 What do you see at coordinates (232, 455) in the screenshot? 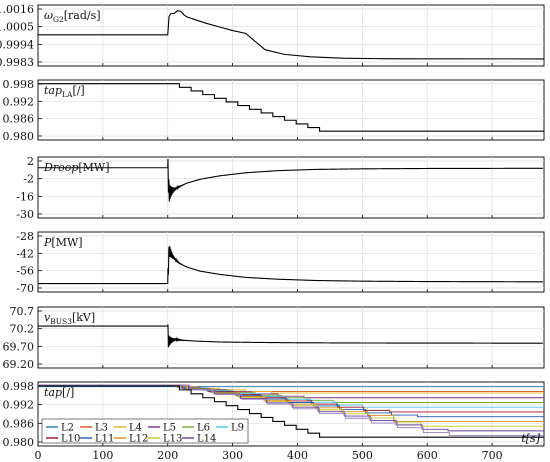
I see `x-tick-label: 300` at bounding box center [232, 455].